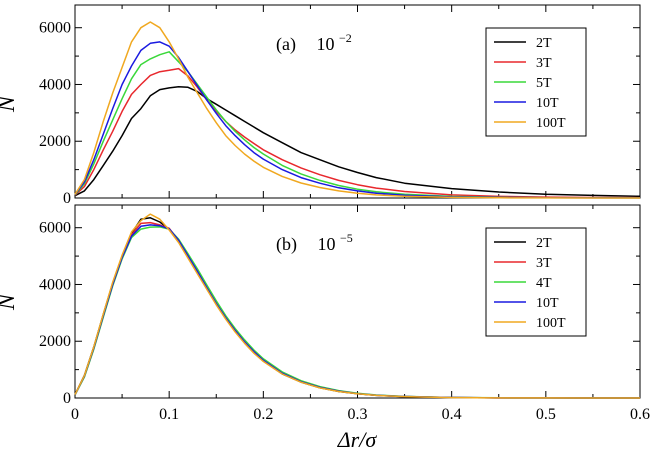 The width and height of the screenshot is (654, 456). I want to click on x-axis-label: Δr/σ, so click(357, 439).